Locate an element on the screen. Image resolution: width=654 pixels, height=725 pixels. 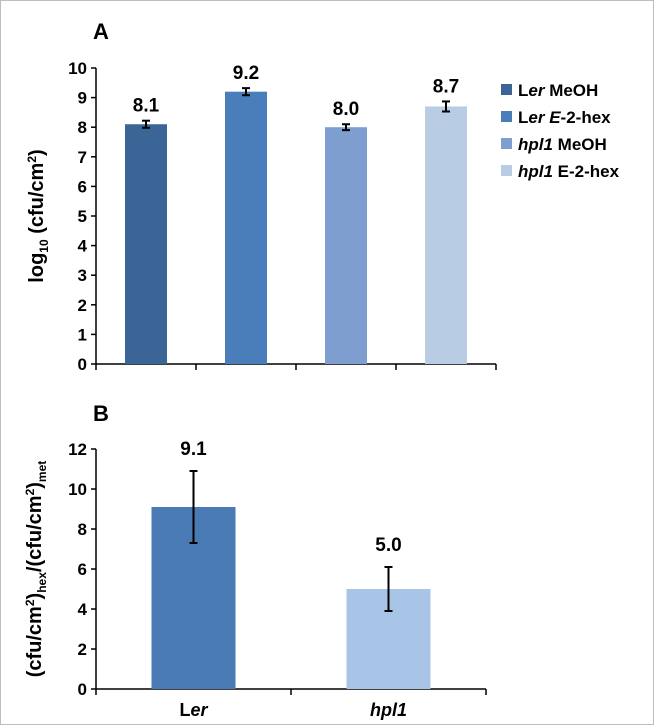
y-tick-label-a: 5 is located at coordinates (82, 216).